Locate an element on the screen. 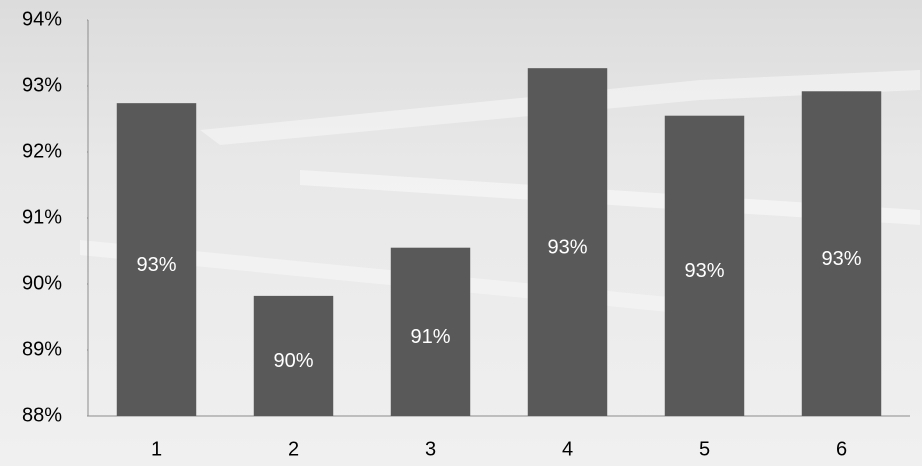  data-label: 90% is located at coordinates (293, 361).